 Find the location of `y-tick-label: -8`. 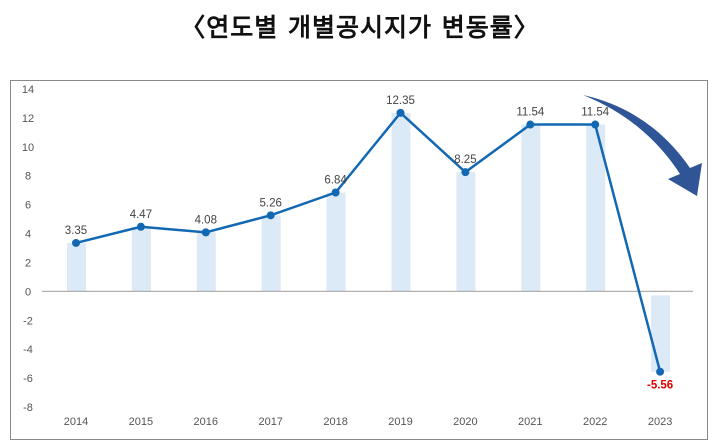

y-tick-label: -8 is located at coordinates (28, 408).